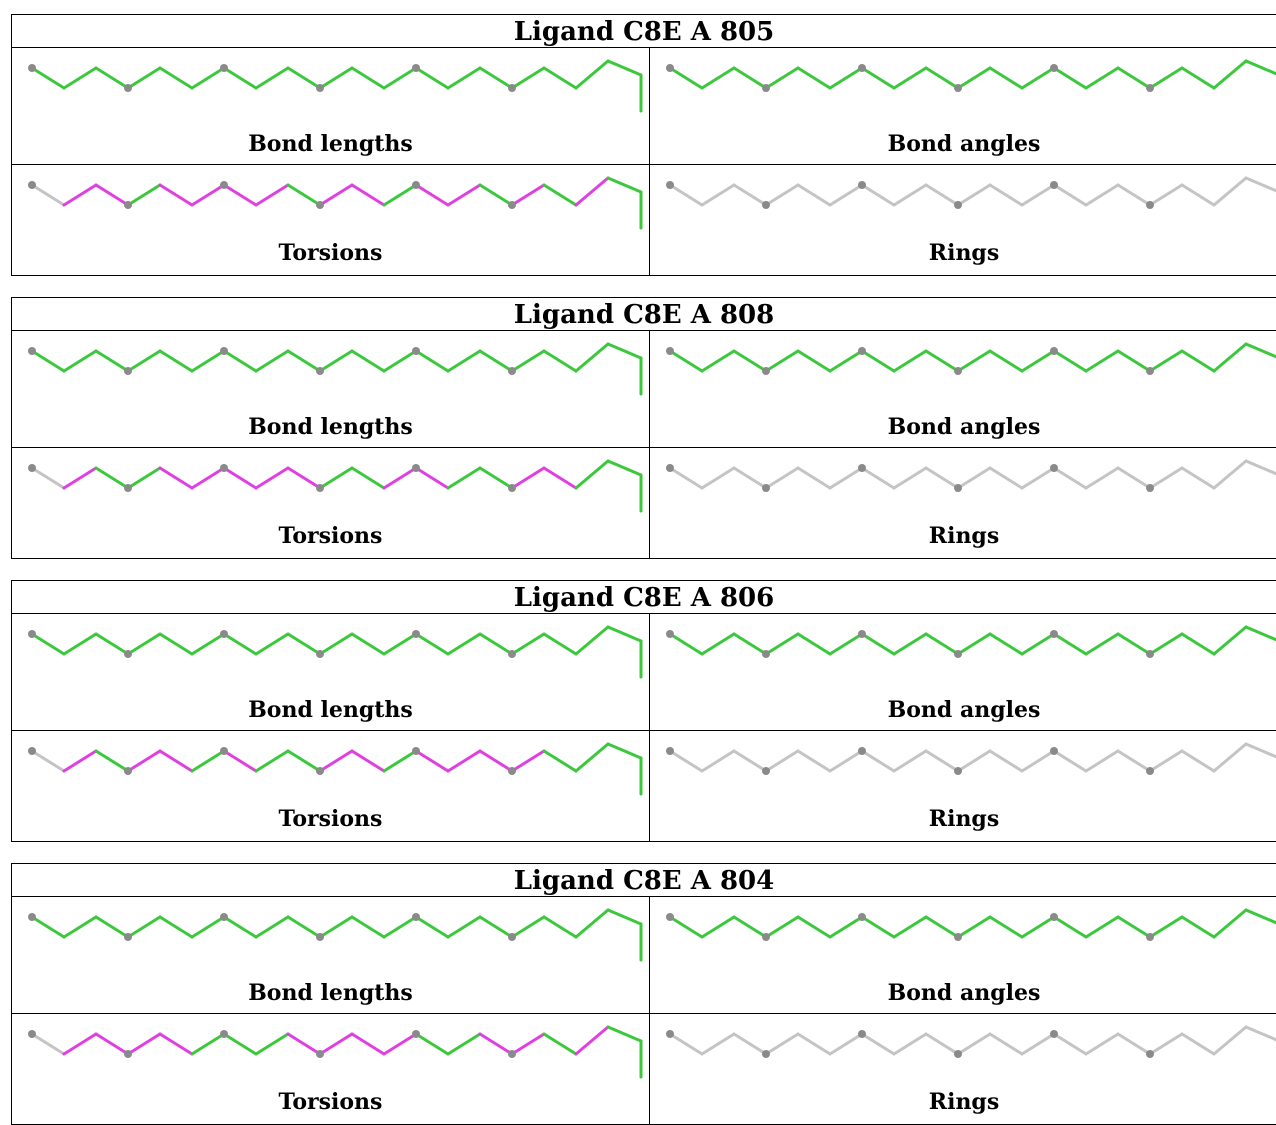 This screenshot has width=1276, height=1125. I want to click on column-divider, so click(649, 727).